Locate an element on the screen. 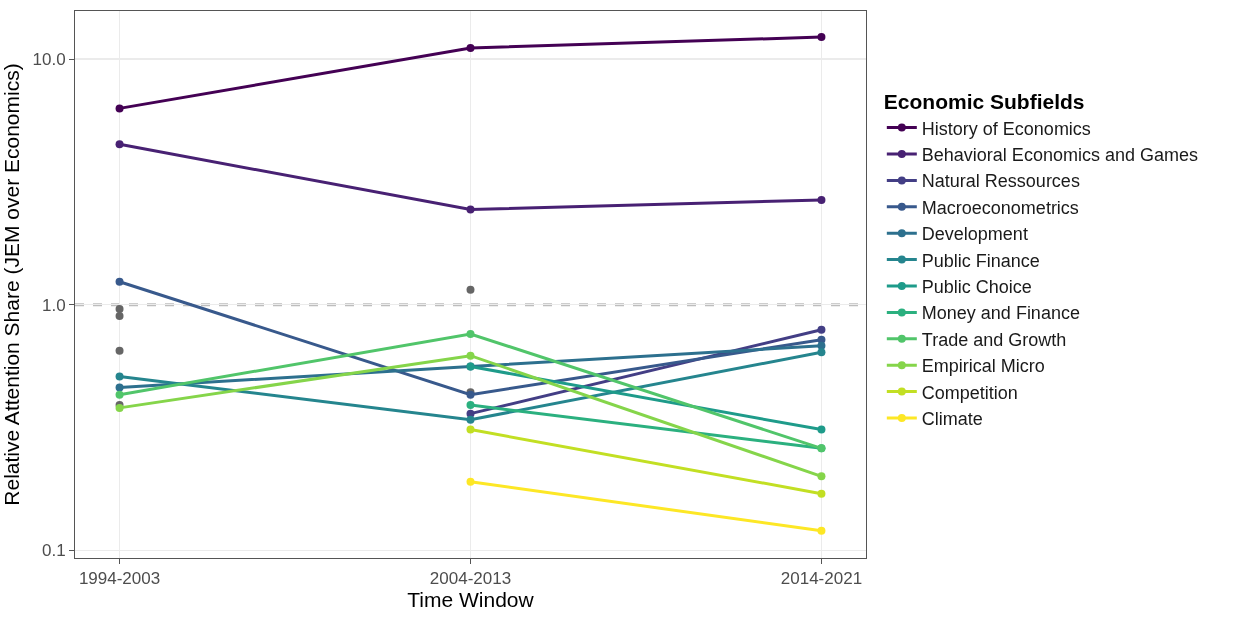 The image size is (1246, 617). x-tick-label: 2014-2021 is located at coordinates (821, 579).